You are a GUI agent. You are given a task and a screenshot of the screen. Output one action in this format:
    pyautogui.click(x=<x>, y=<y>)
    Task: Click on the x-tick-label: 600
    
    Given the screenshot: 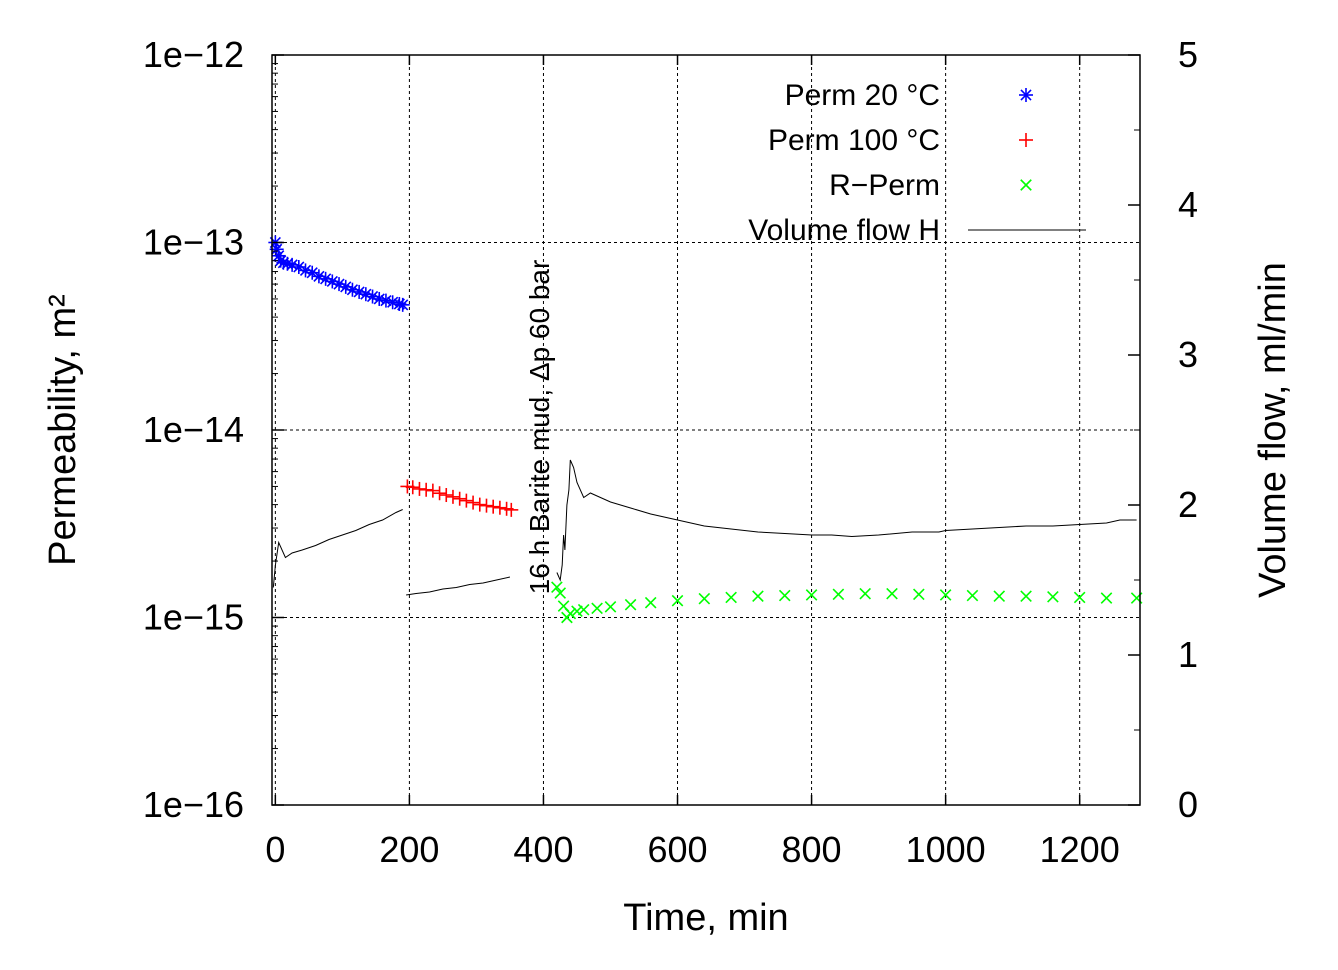 What is the action you would take?
    pyautogui.click(x=677, y=849)
    